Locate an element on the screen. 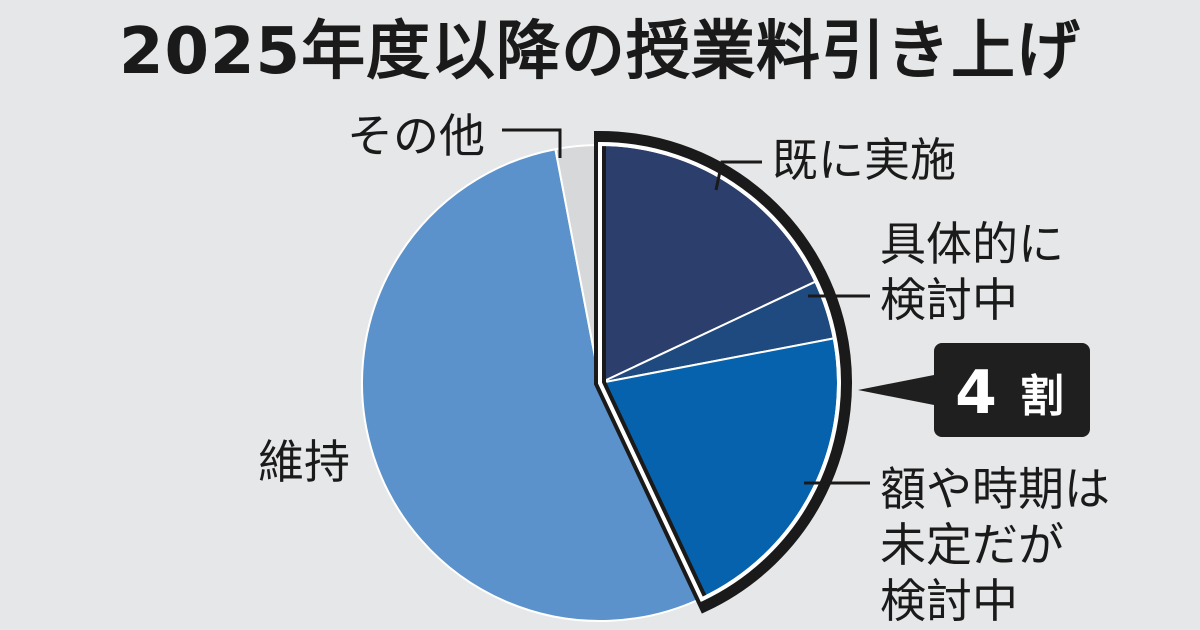  callout-unit: 割 is located at coordinates (1042, 396).